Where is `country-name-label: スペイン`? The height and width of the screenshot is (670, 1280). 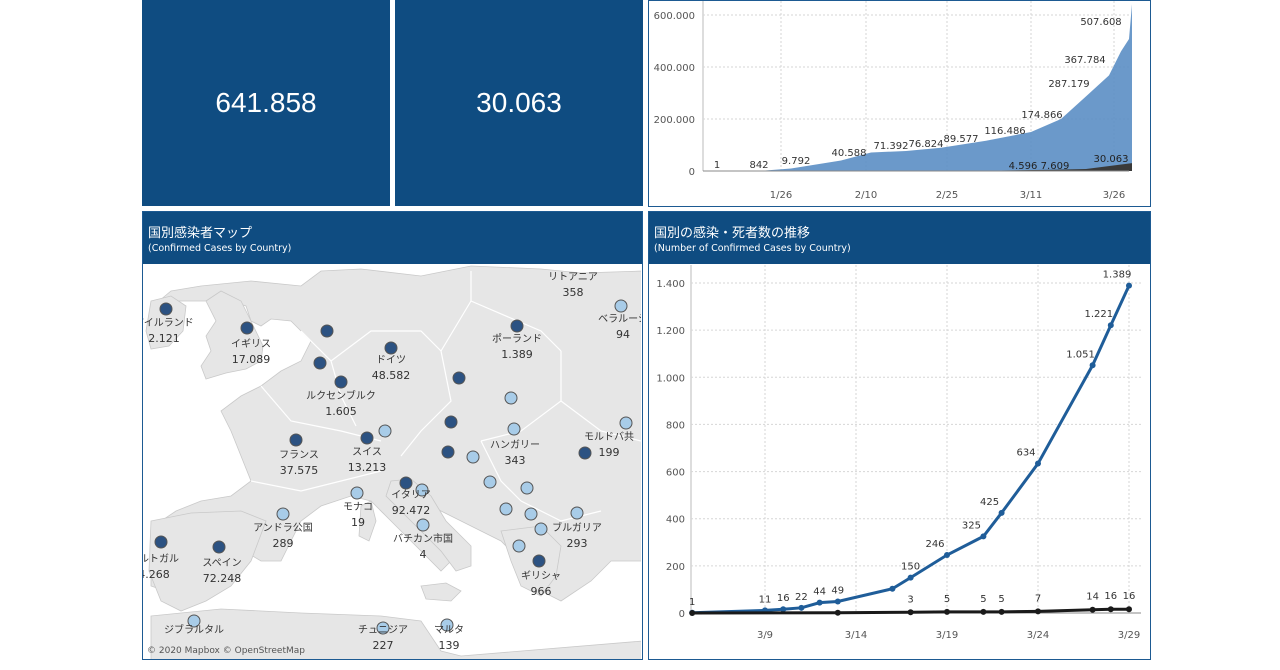 country-name-label: スペイン is located at coordinates (221, 563).